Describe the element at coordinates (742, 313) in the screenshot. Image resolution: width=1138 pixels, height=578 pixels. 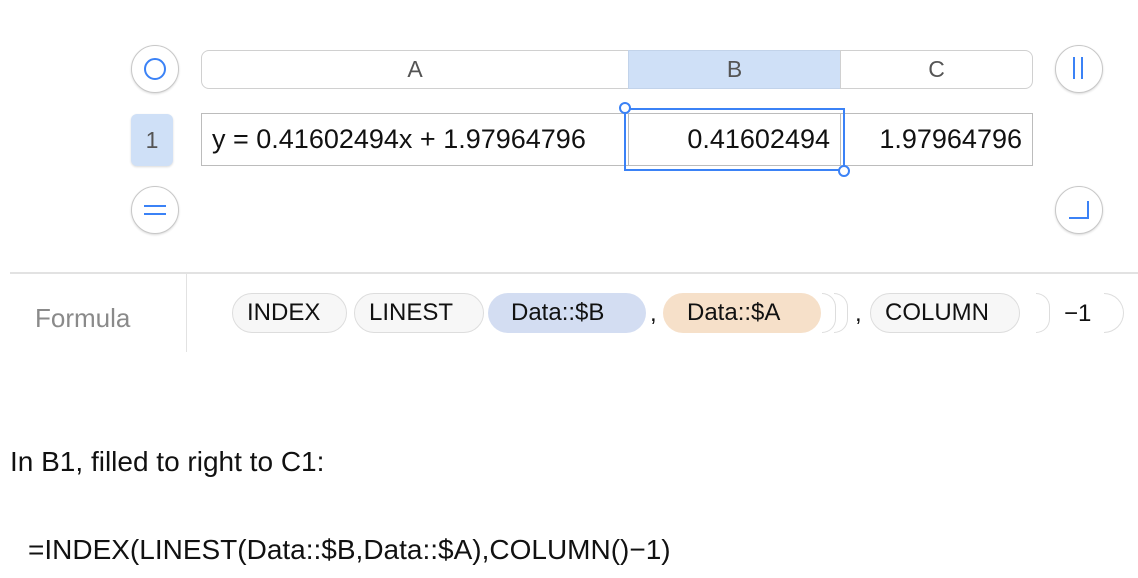
I see `token-ref-a: Data::$A` at that location.